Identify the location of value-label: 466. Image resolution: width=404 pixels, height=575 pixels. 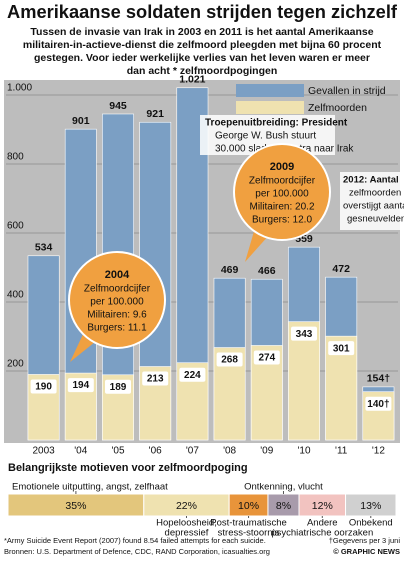
(267, 271).